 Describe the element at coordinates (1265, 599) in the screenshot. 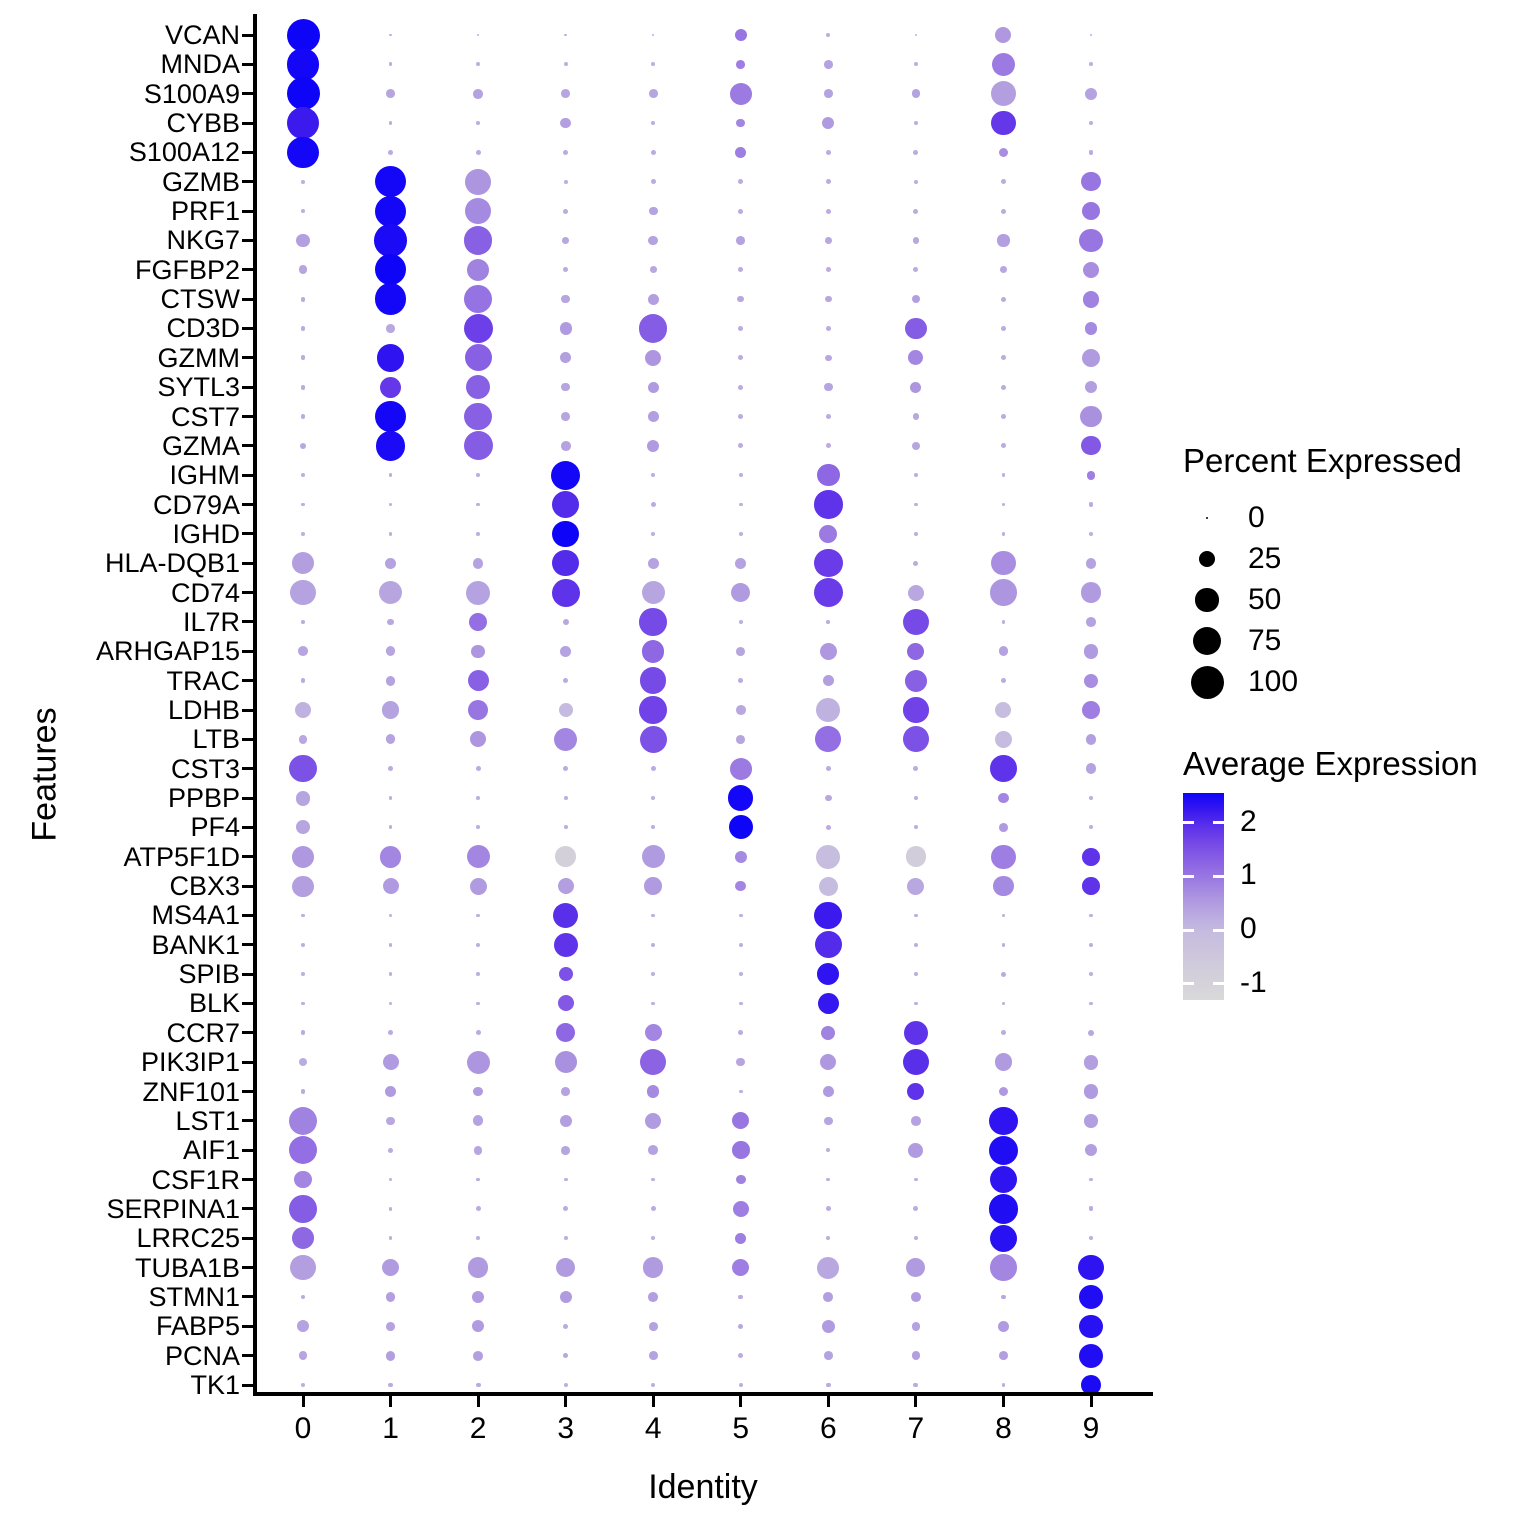

I see `size-legend-label-50: 50` at that location.